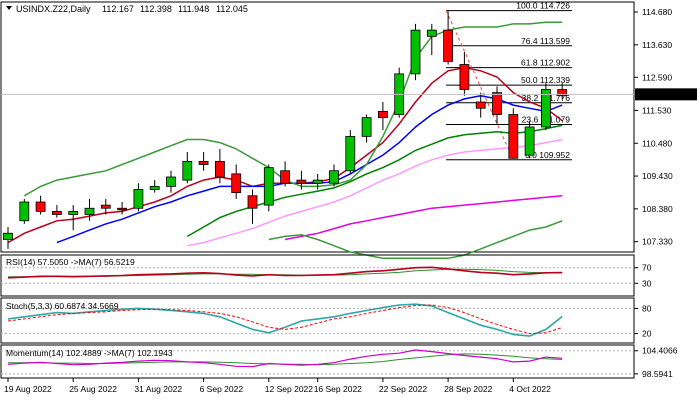 The width and height of the screenshot is (700, 400). Describe the element at coordinates (657, 176) in the screenshot. I see `price-tick-label: 109.430` at that location.